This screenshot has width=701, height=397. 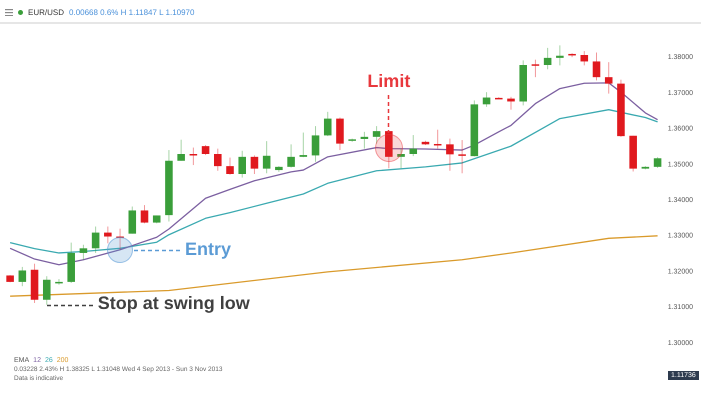 I want to click on chart-subtitle: 0.00668 0.6% H 1.11847 L 1.10970, so click(x=131, y=12).